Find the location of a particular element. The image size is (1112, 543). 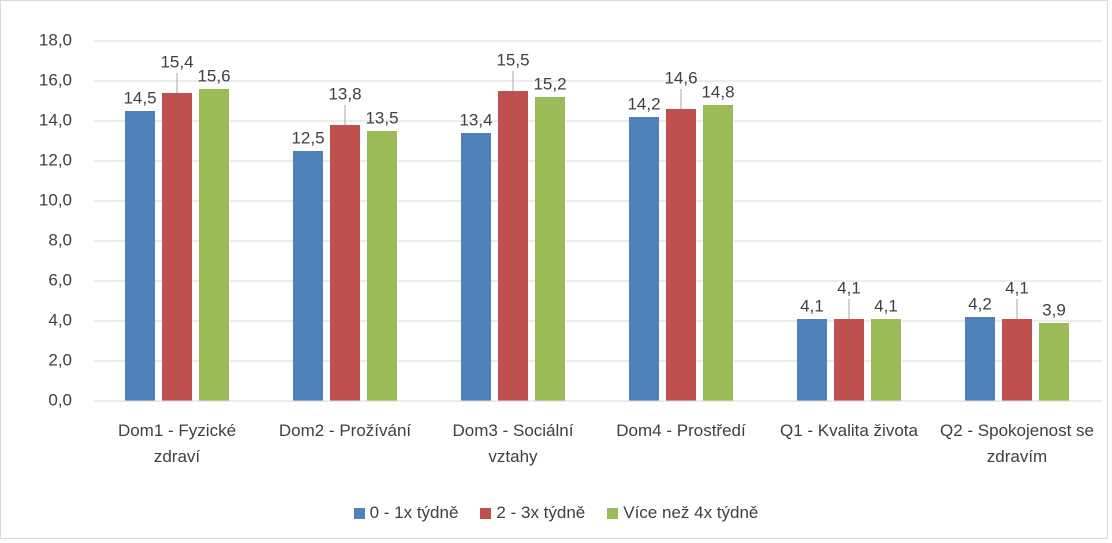

data-label: 15,2 is located at coordinates (549, 83).